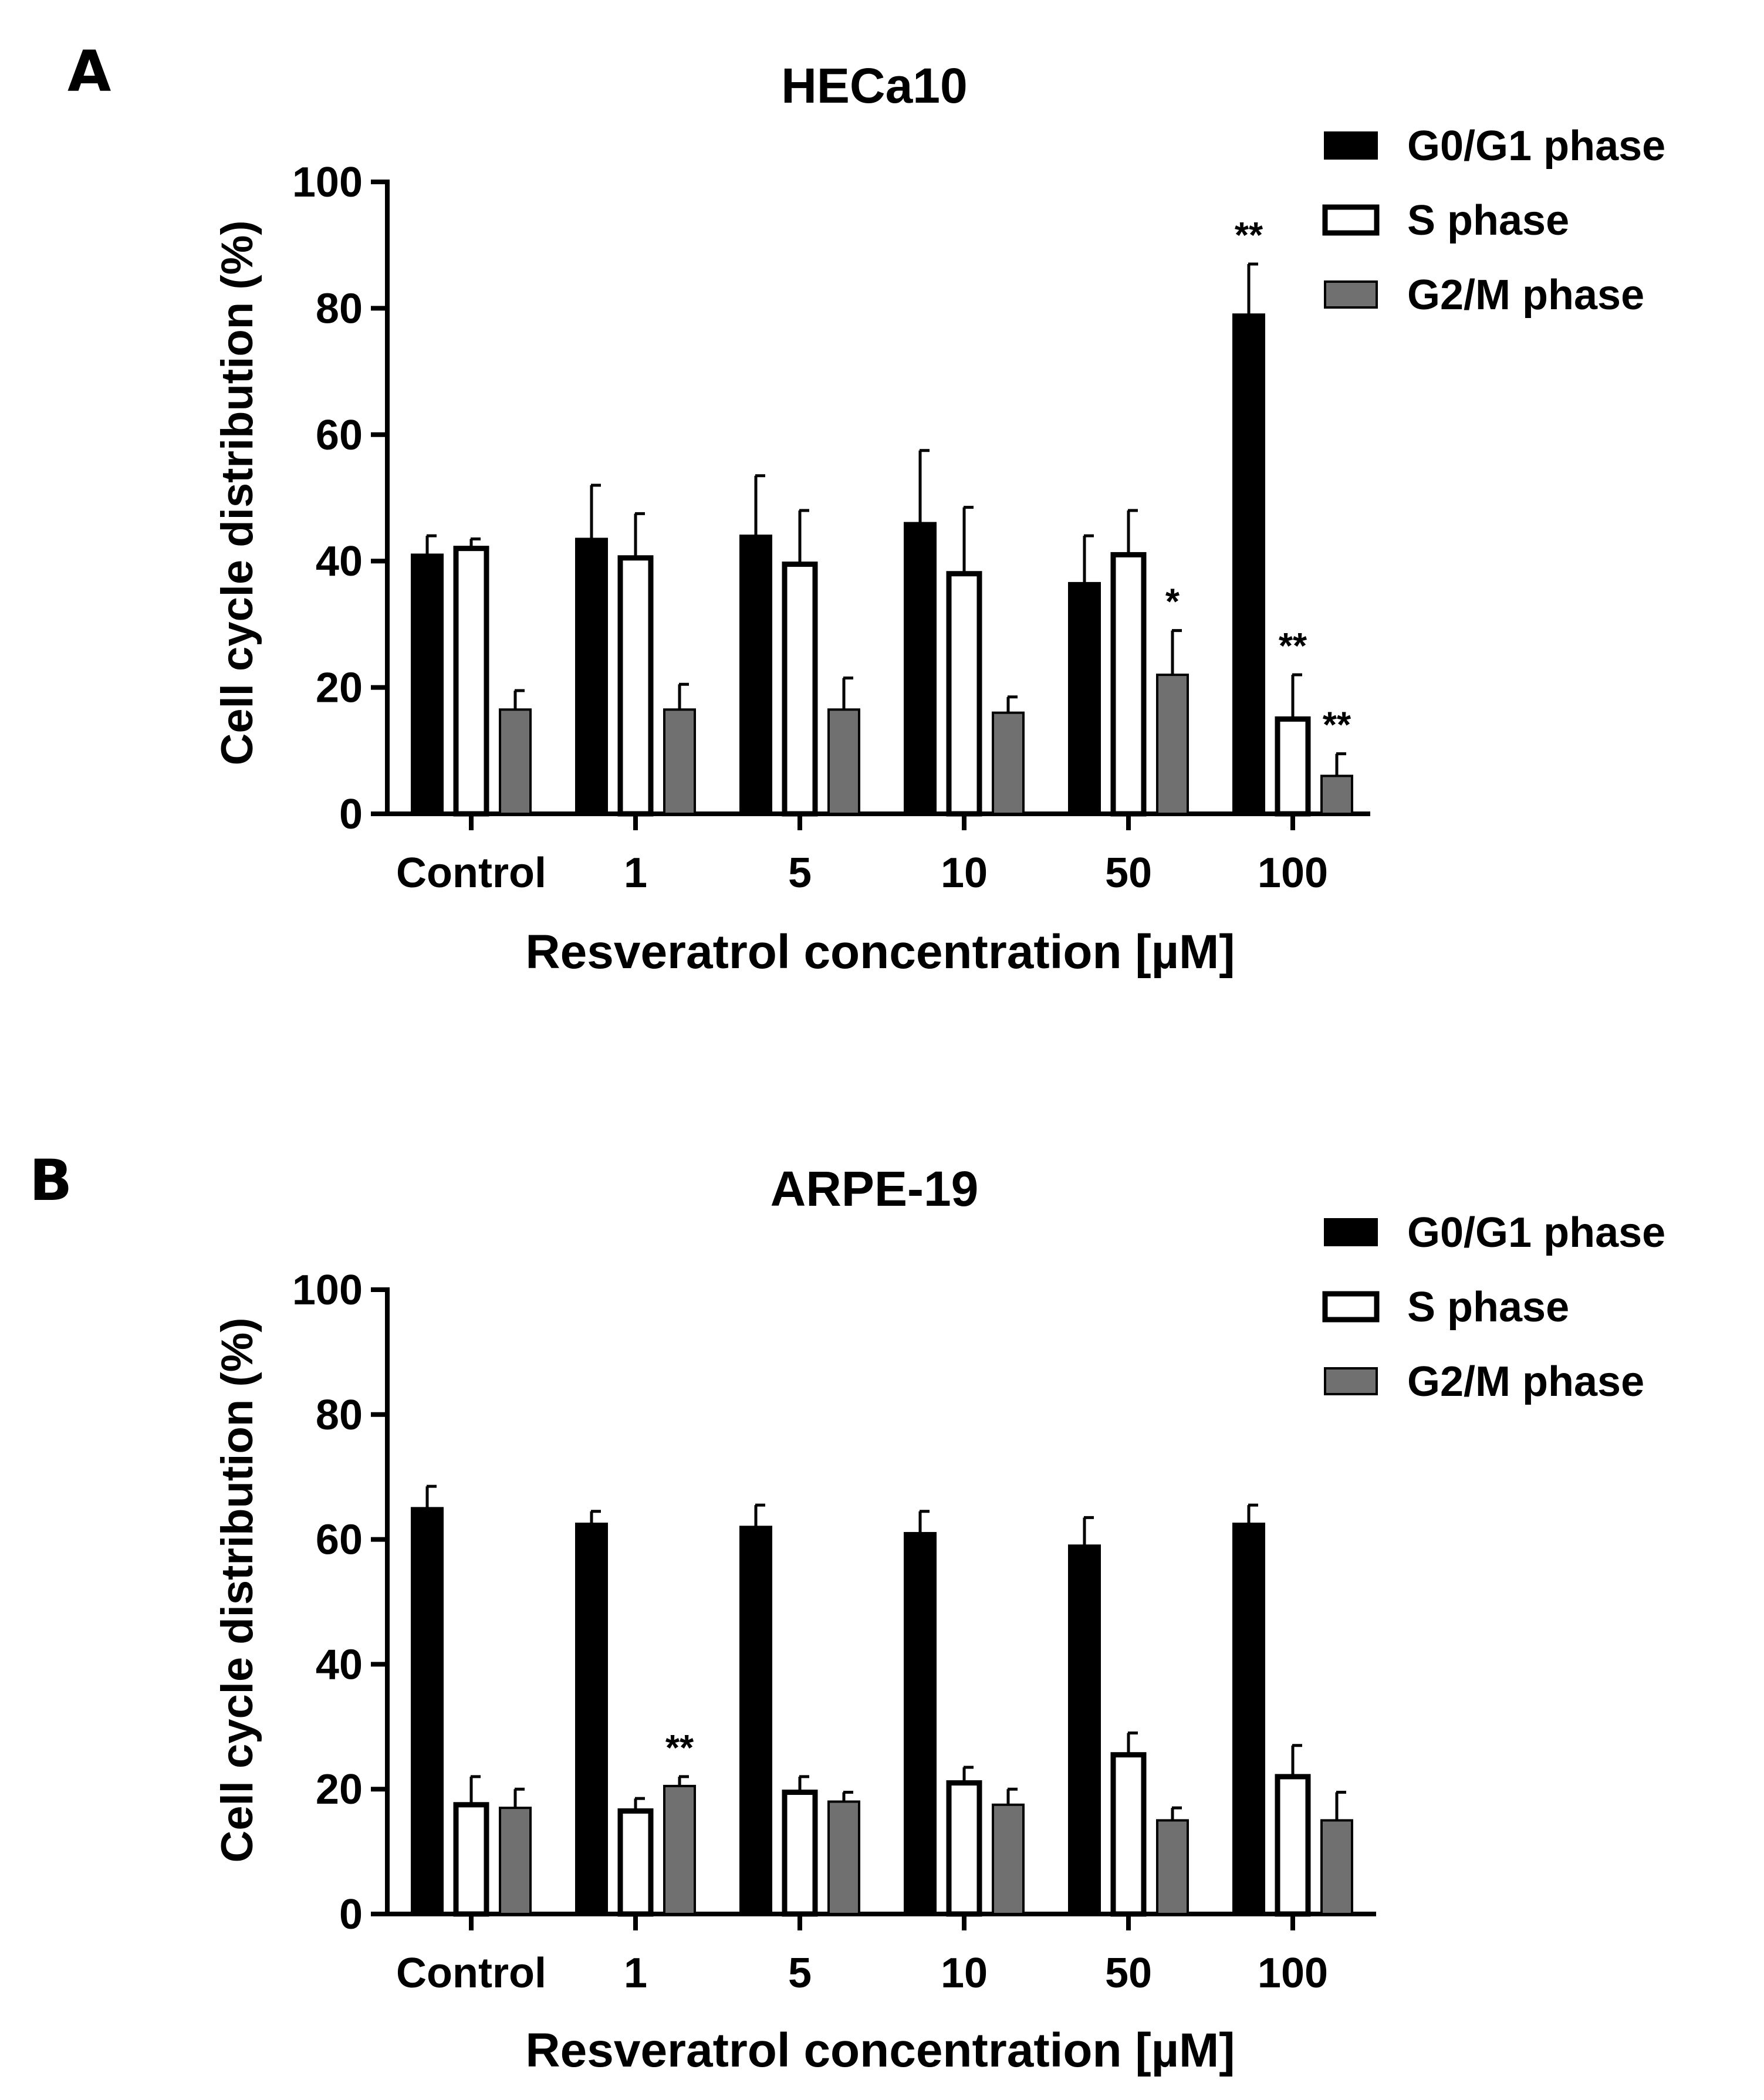 This screenshot has height=2100, width=1764. I want to click on chart-title: ARPE-19, so click(875, 1188).